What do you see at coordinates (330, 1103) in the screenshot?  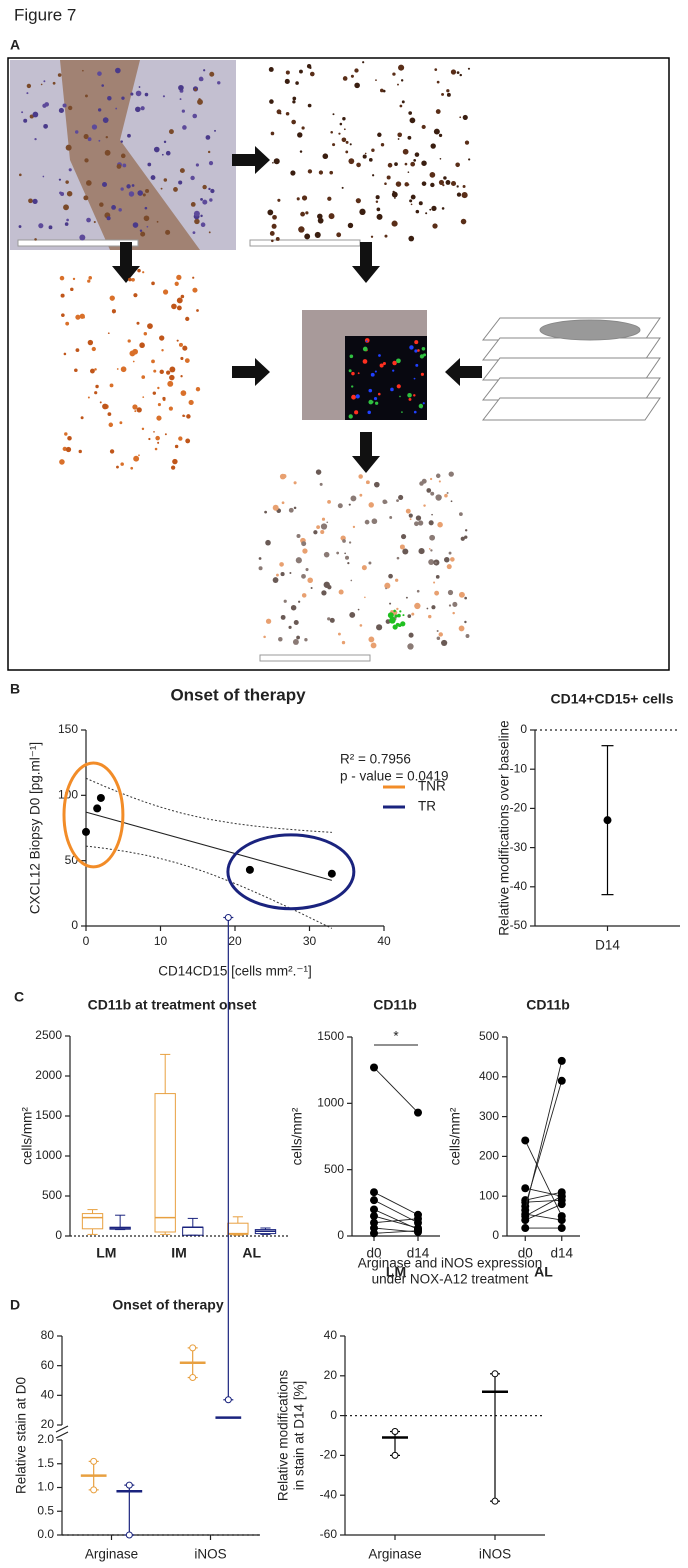 I see `y-tick-label: 1000` at bounding box center [330, 1103].